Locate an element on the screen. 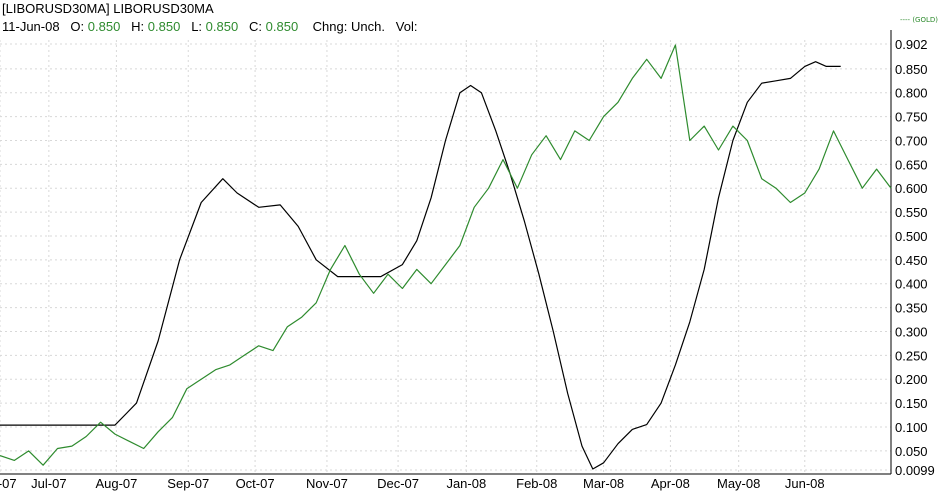  low-value: 0.850 is located at coordinates (222, 26).